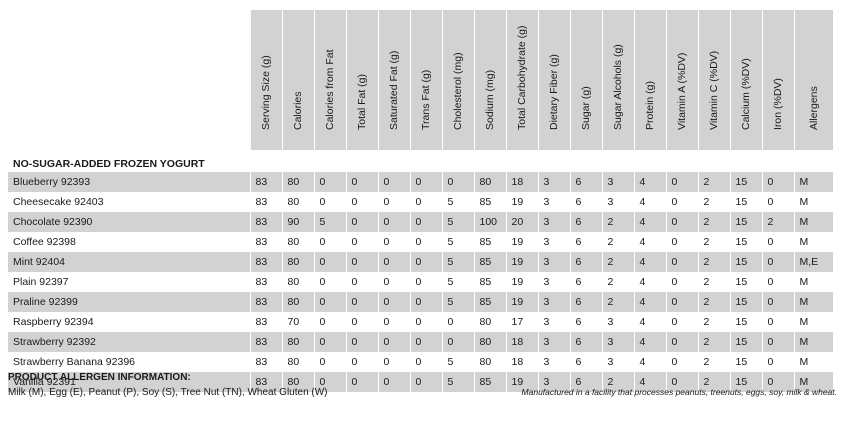  What do you see at coordinates (745, 80) in the screenshot?
I see `column-header: Calcium (%DV)` at bounding box center [745, 80].